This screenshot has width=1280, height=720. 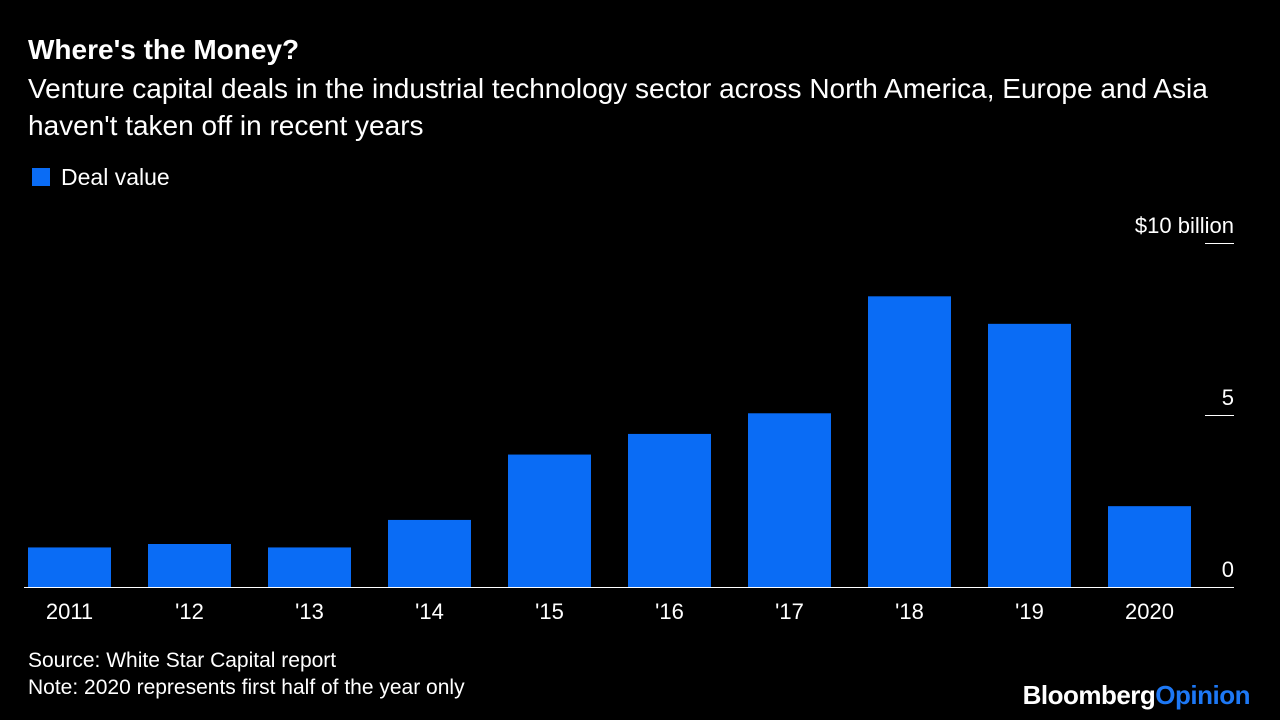 I want to click on legend-label-deal-value: Deal value, so click(x=115, y=177).